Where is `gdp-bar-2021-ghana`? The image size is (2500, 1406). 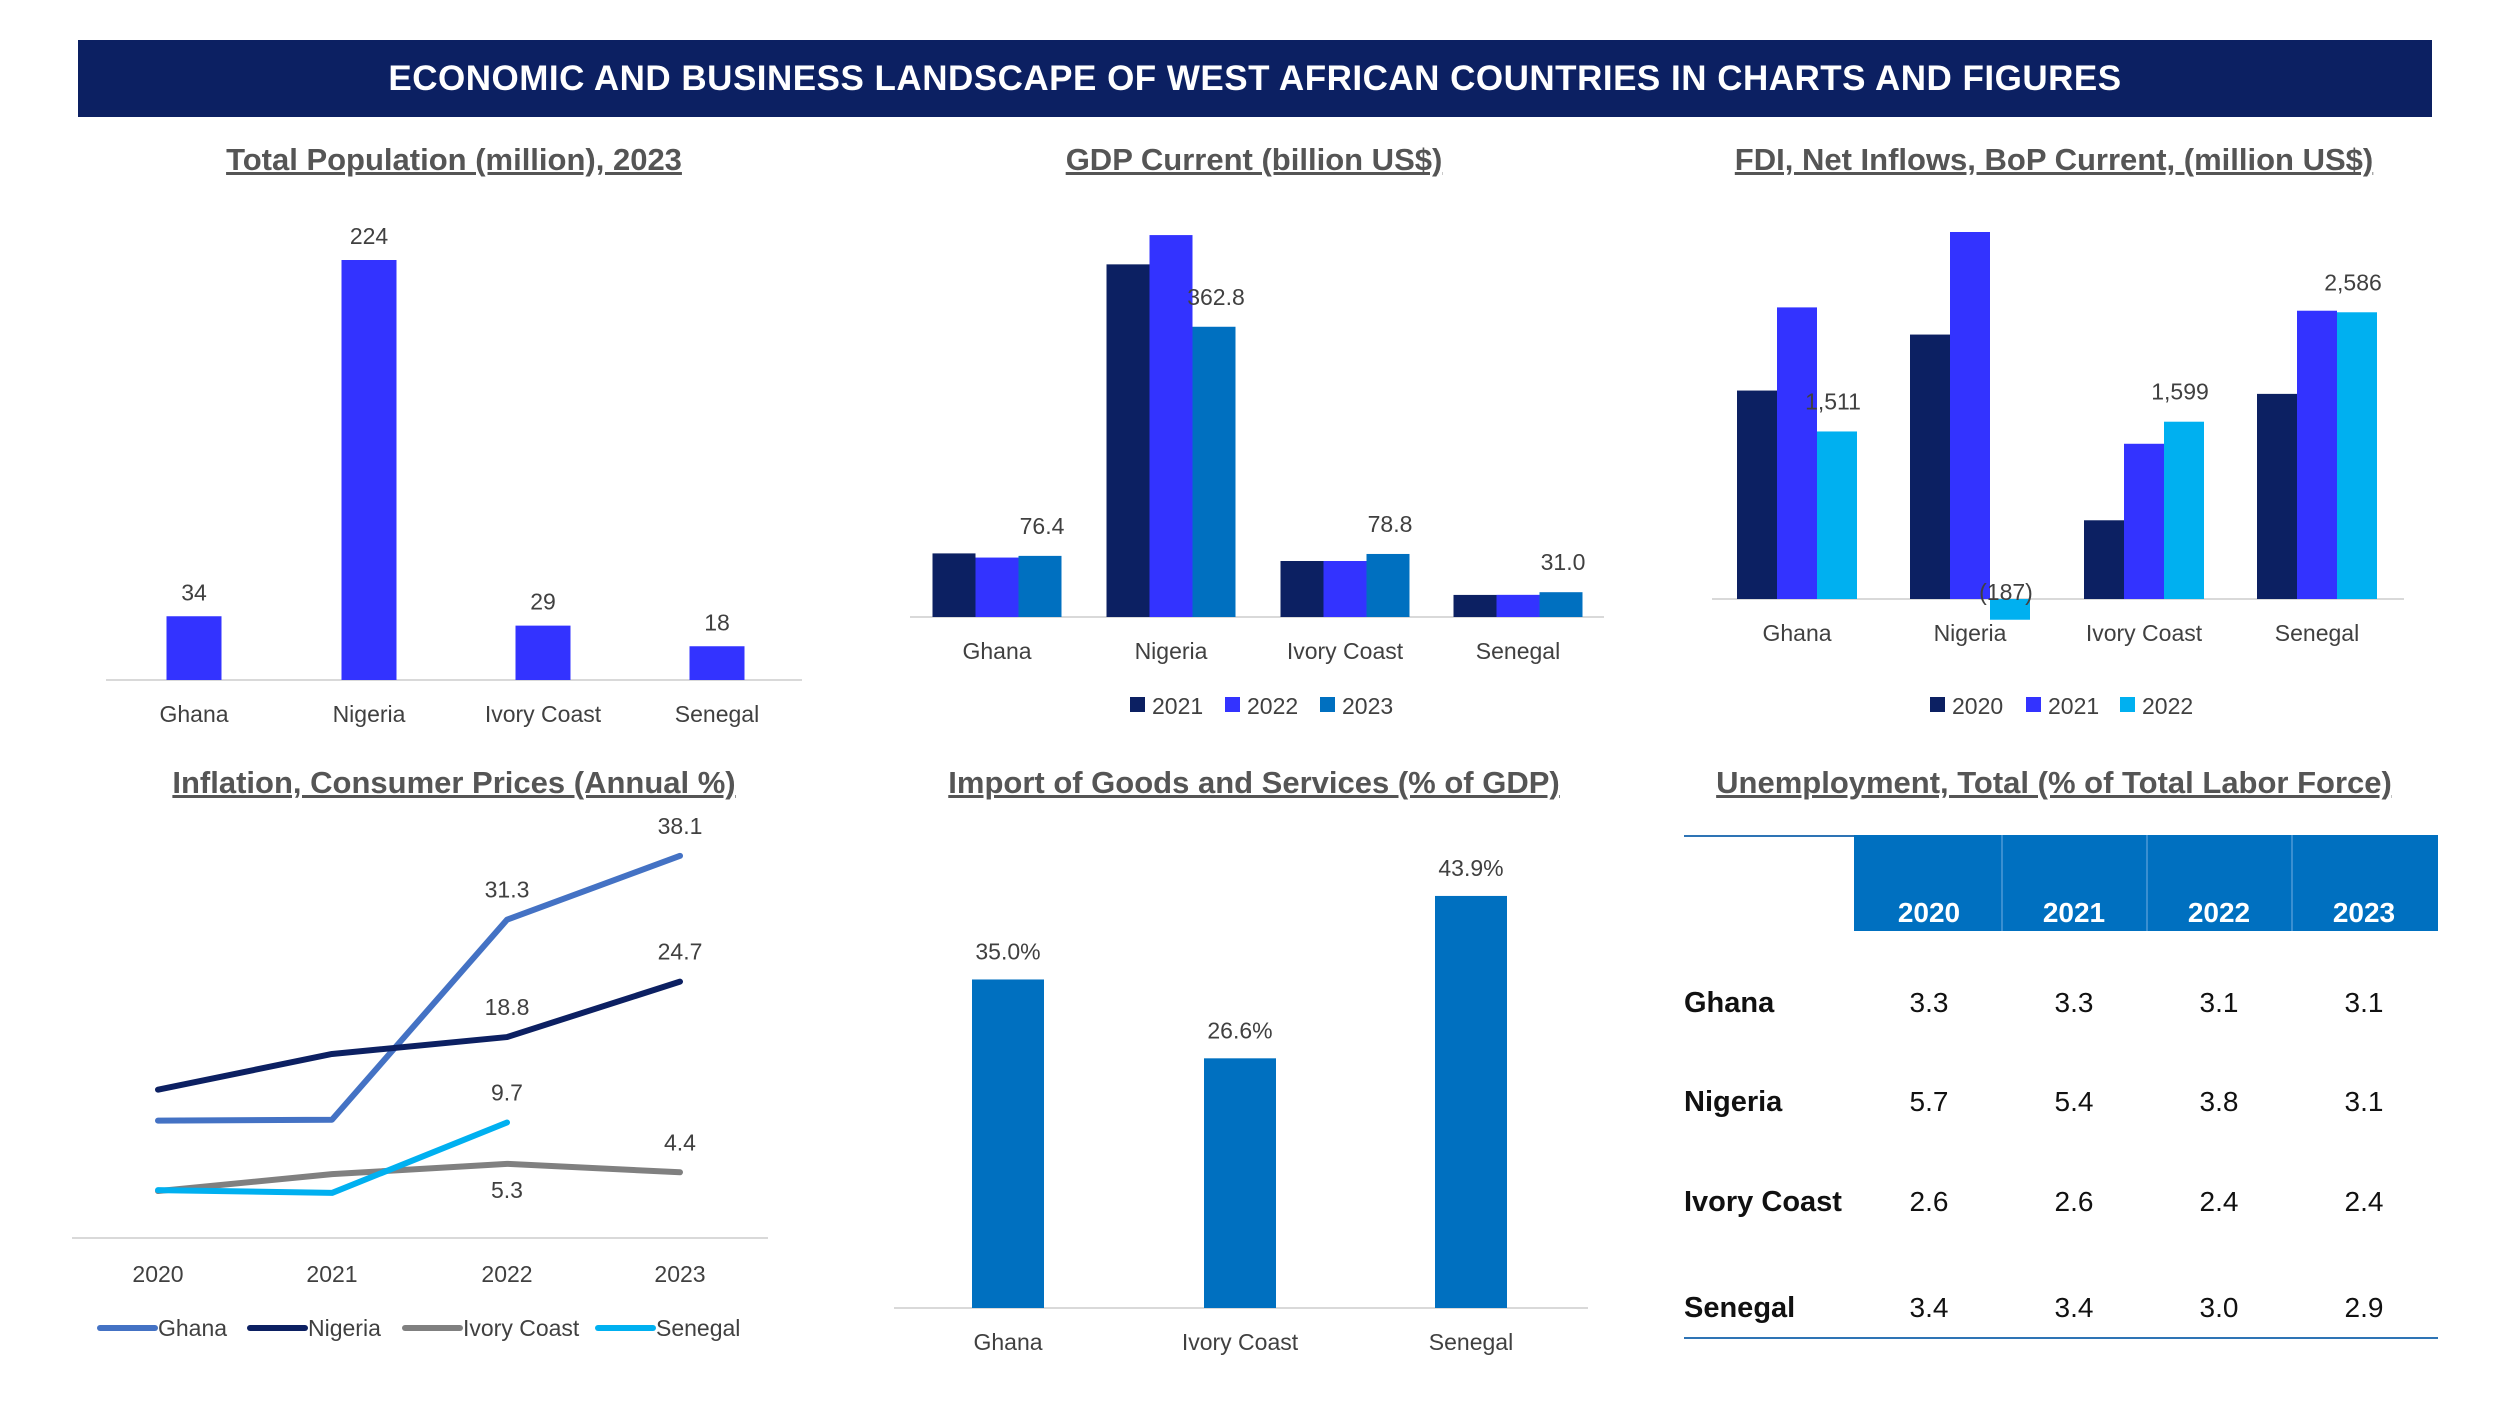 gdp-bar-2021-ghana is located at coordinates (954, 585).